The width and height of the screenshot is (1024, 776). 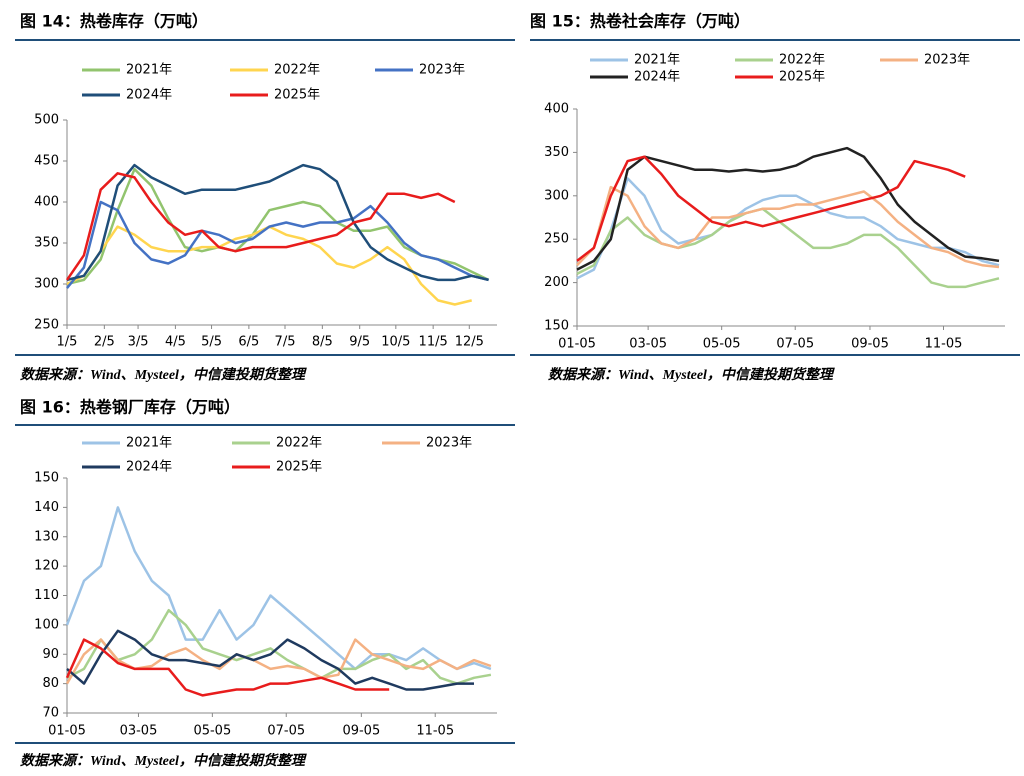 I want to click on x-tick-label: 10/5, so click(x=395, y=342).